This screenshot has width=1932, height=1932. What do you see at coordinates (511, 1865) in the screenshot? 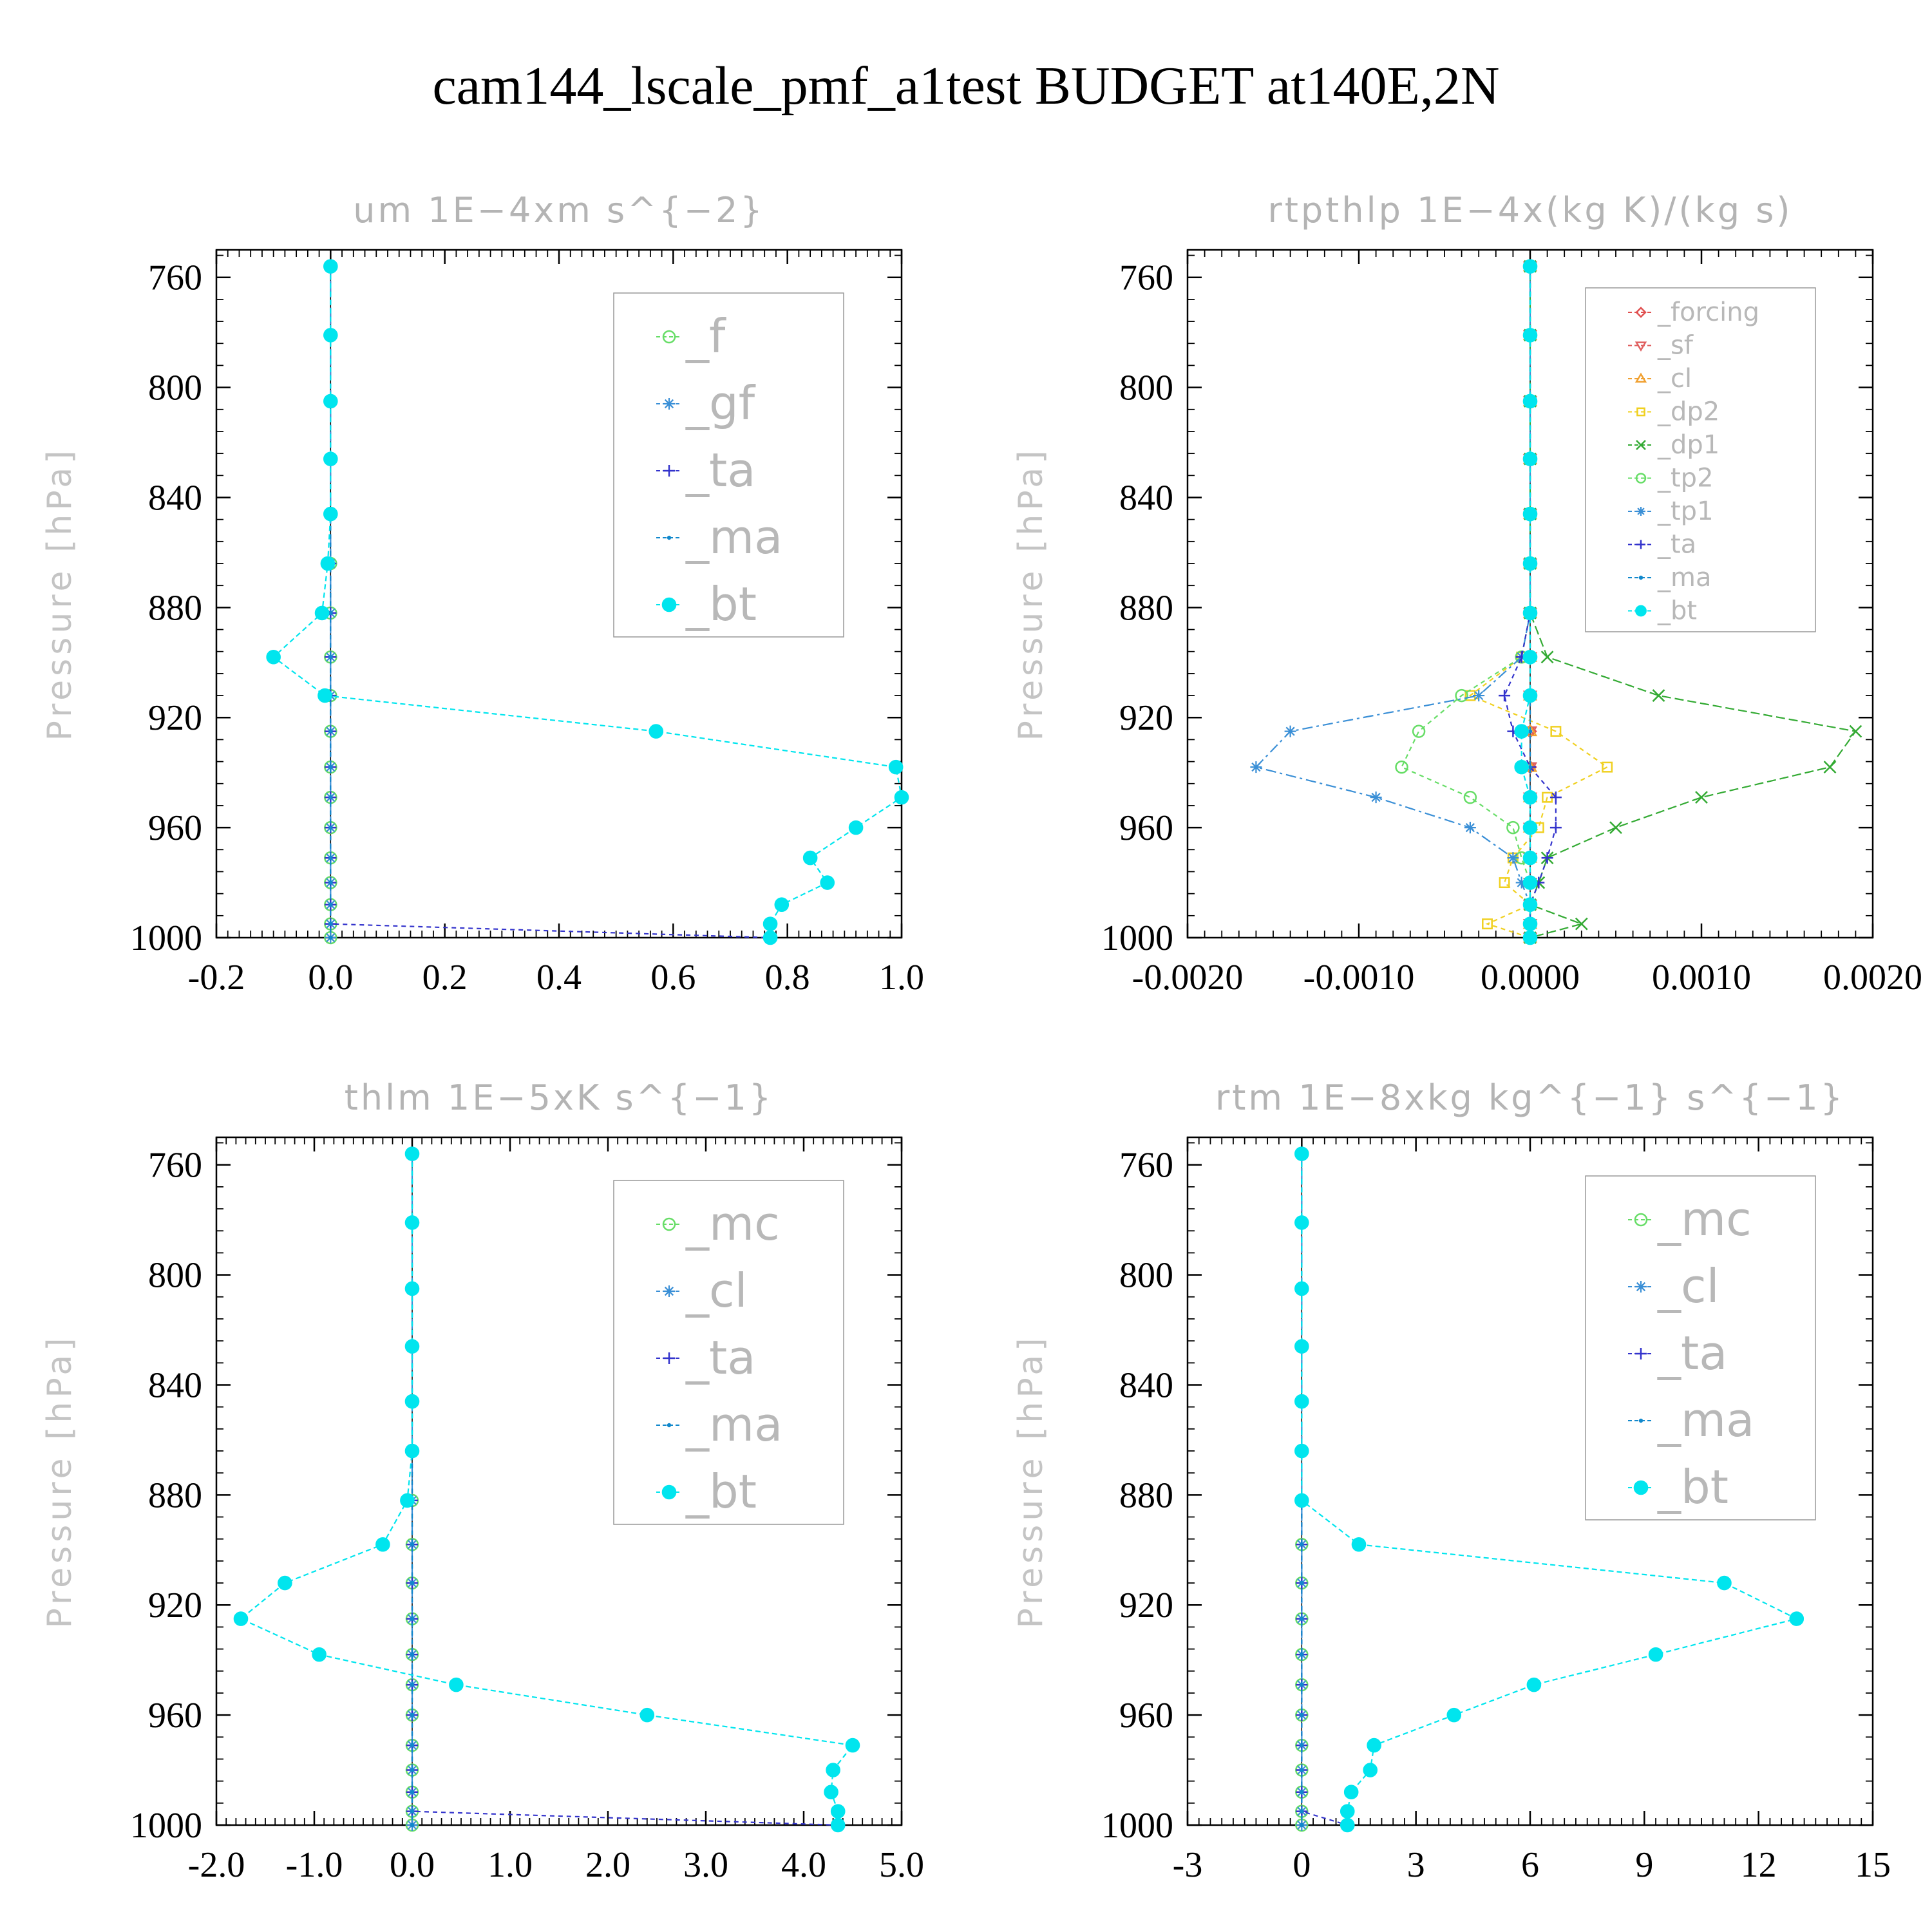
I see `x-tick-label: 1.0` at bounding box center [511, 1865].